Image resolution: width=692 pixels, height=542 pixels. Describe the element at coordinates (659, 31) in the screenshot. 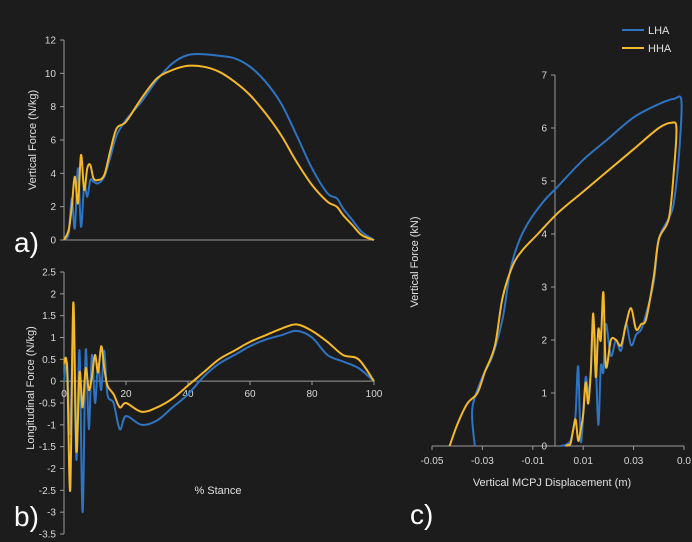

I see `legend-label-lha: LHA` at that location.